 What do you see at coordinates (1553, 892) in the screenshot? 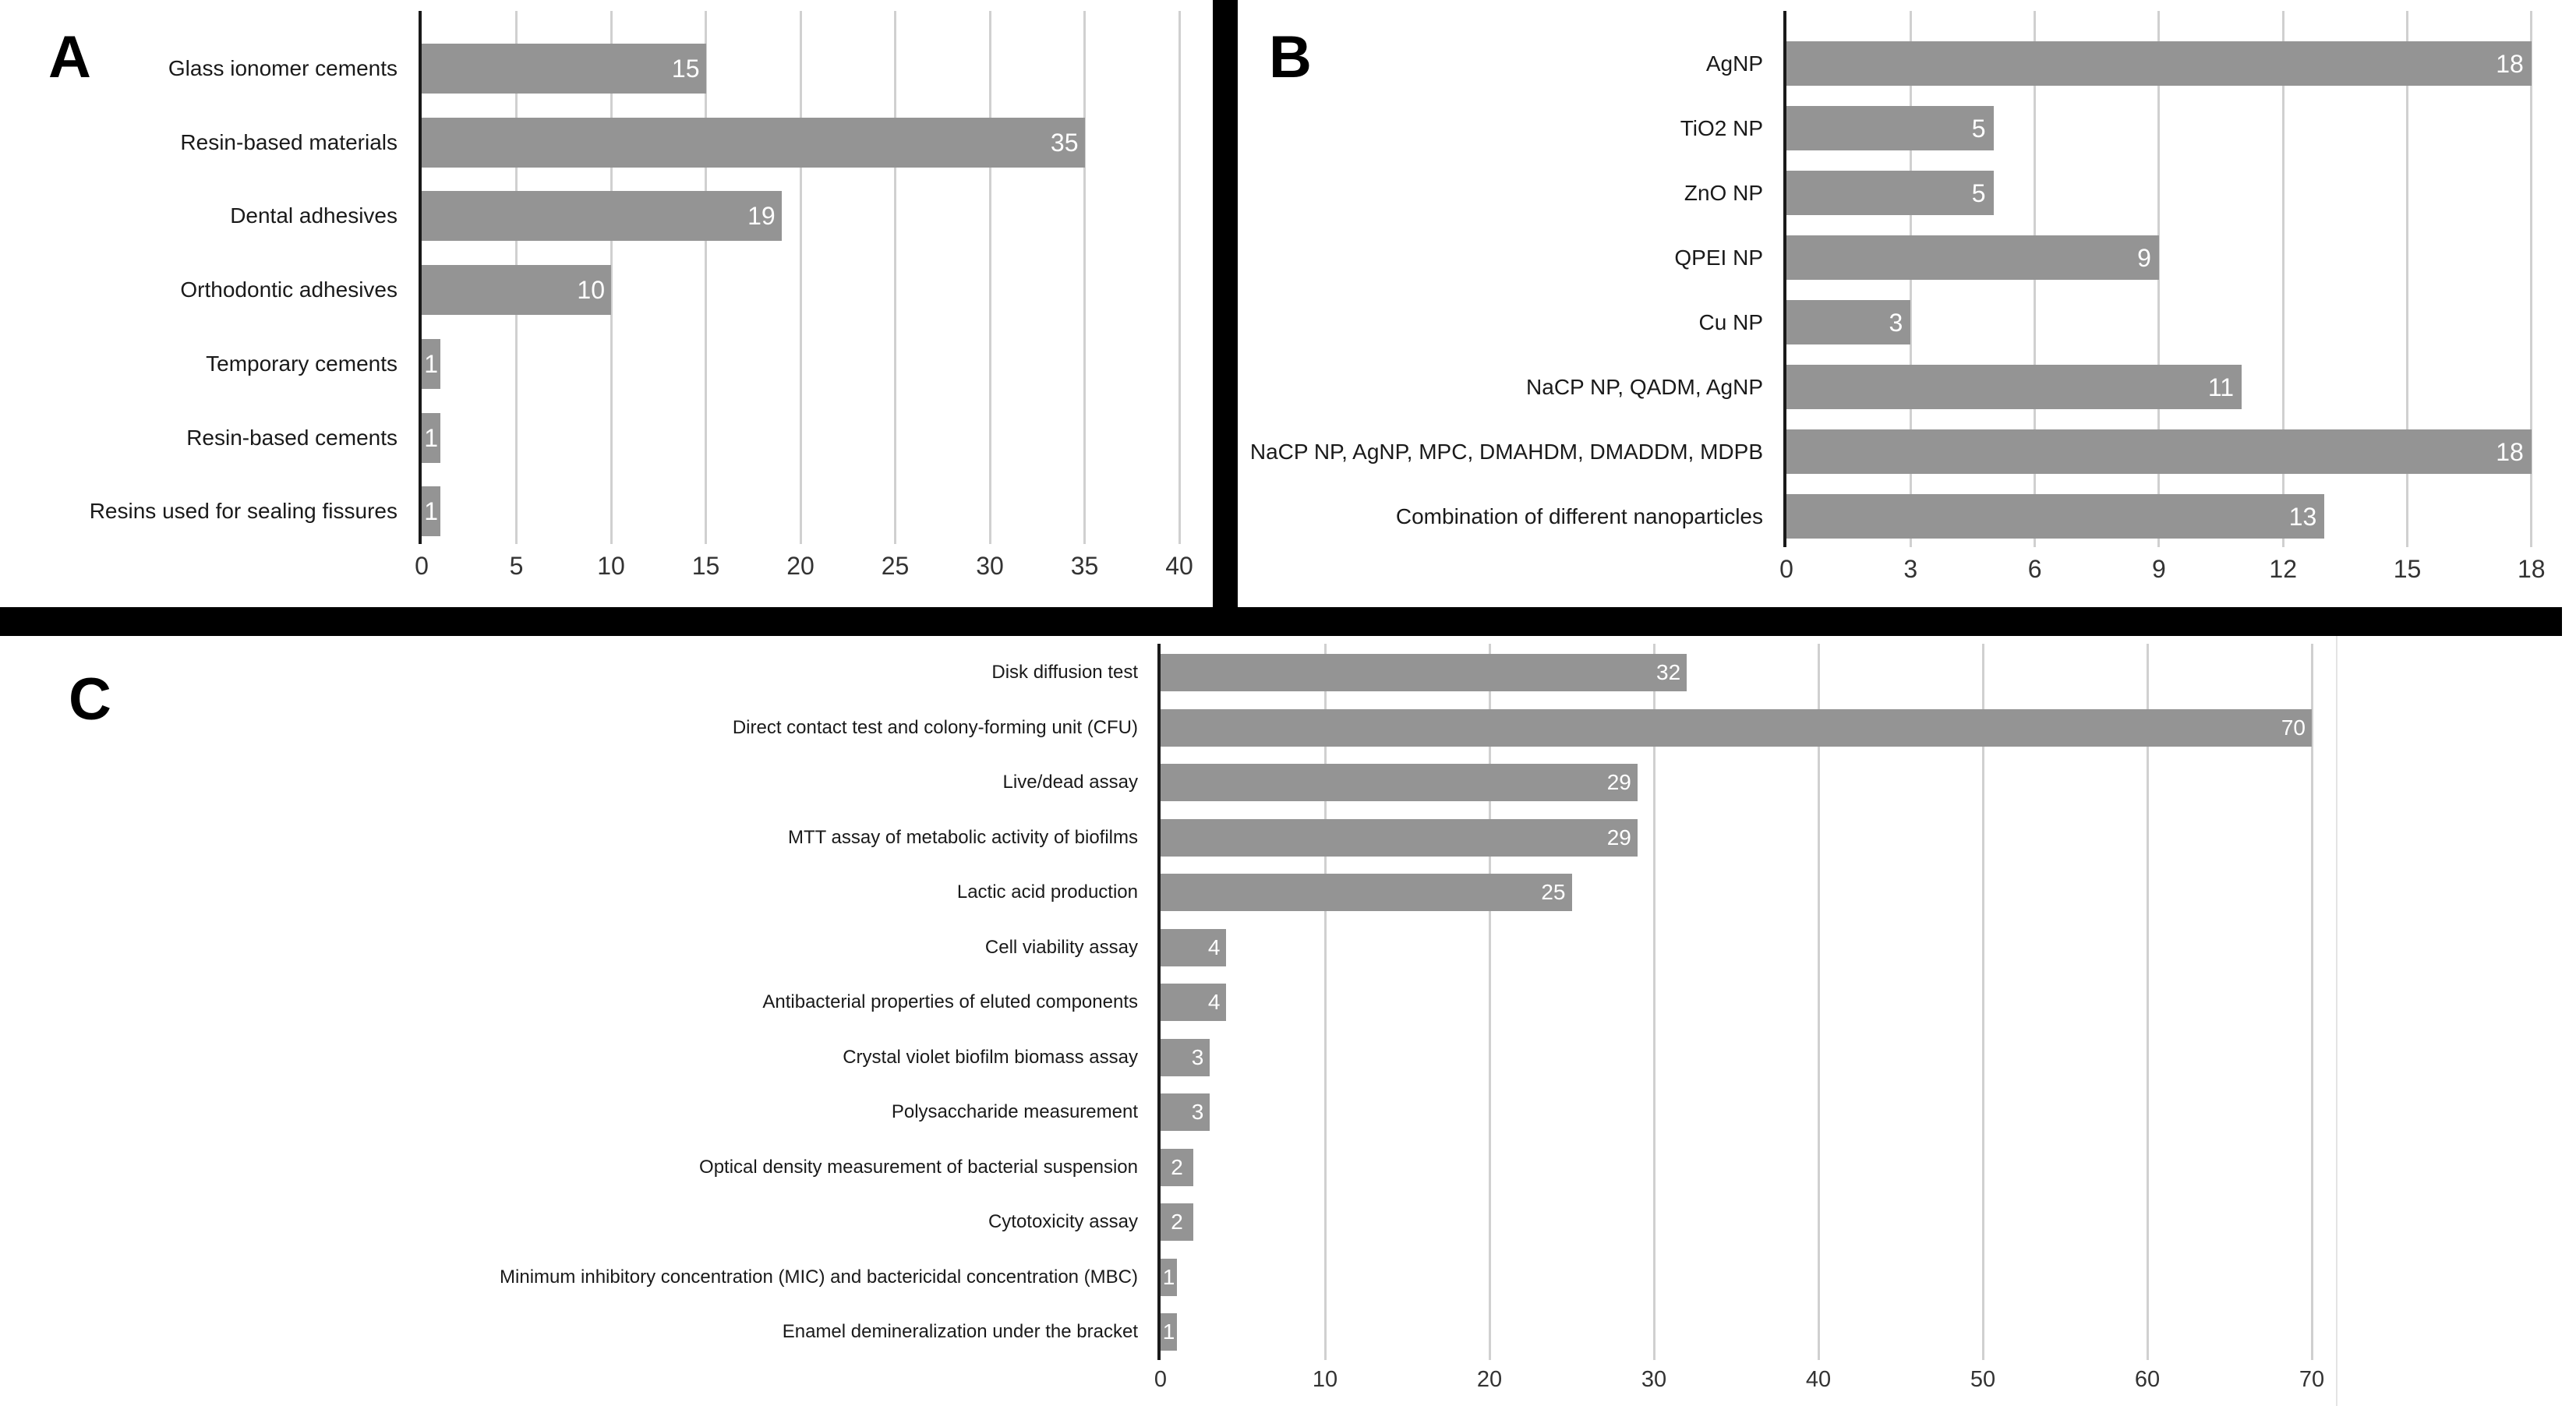
I see `value-label: 25` at bounding box center [1553, 892].